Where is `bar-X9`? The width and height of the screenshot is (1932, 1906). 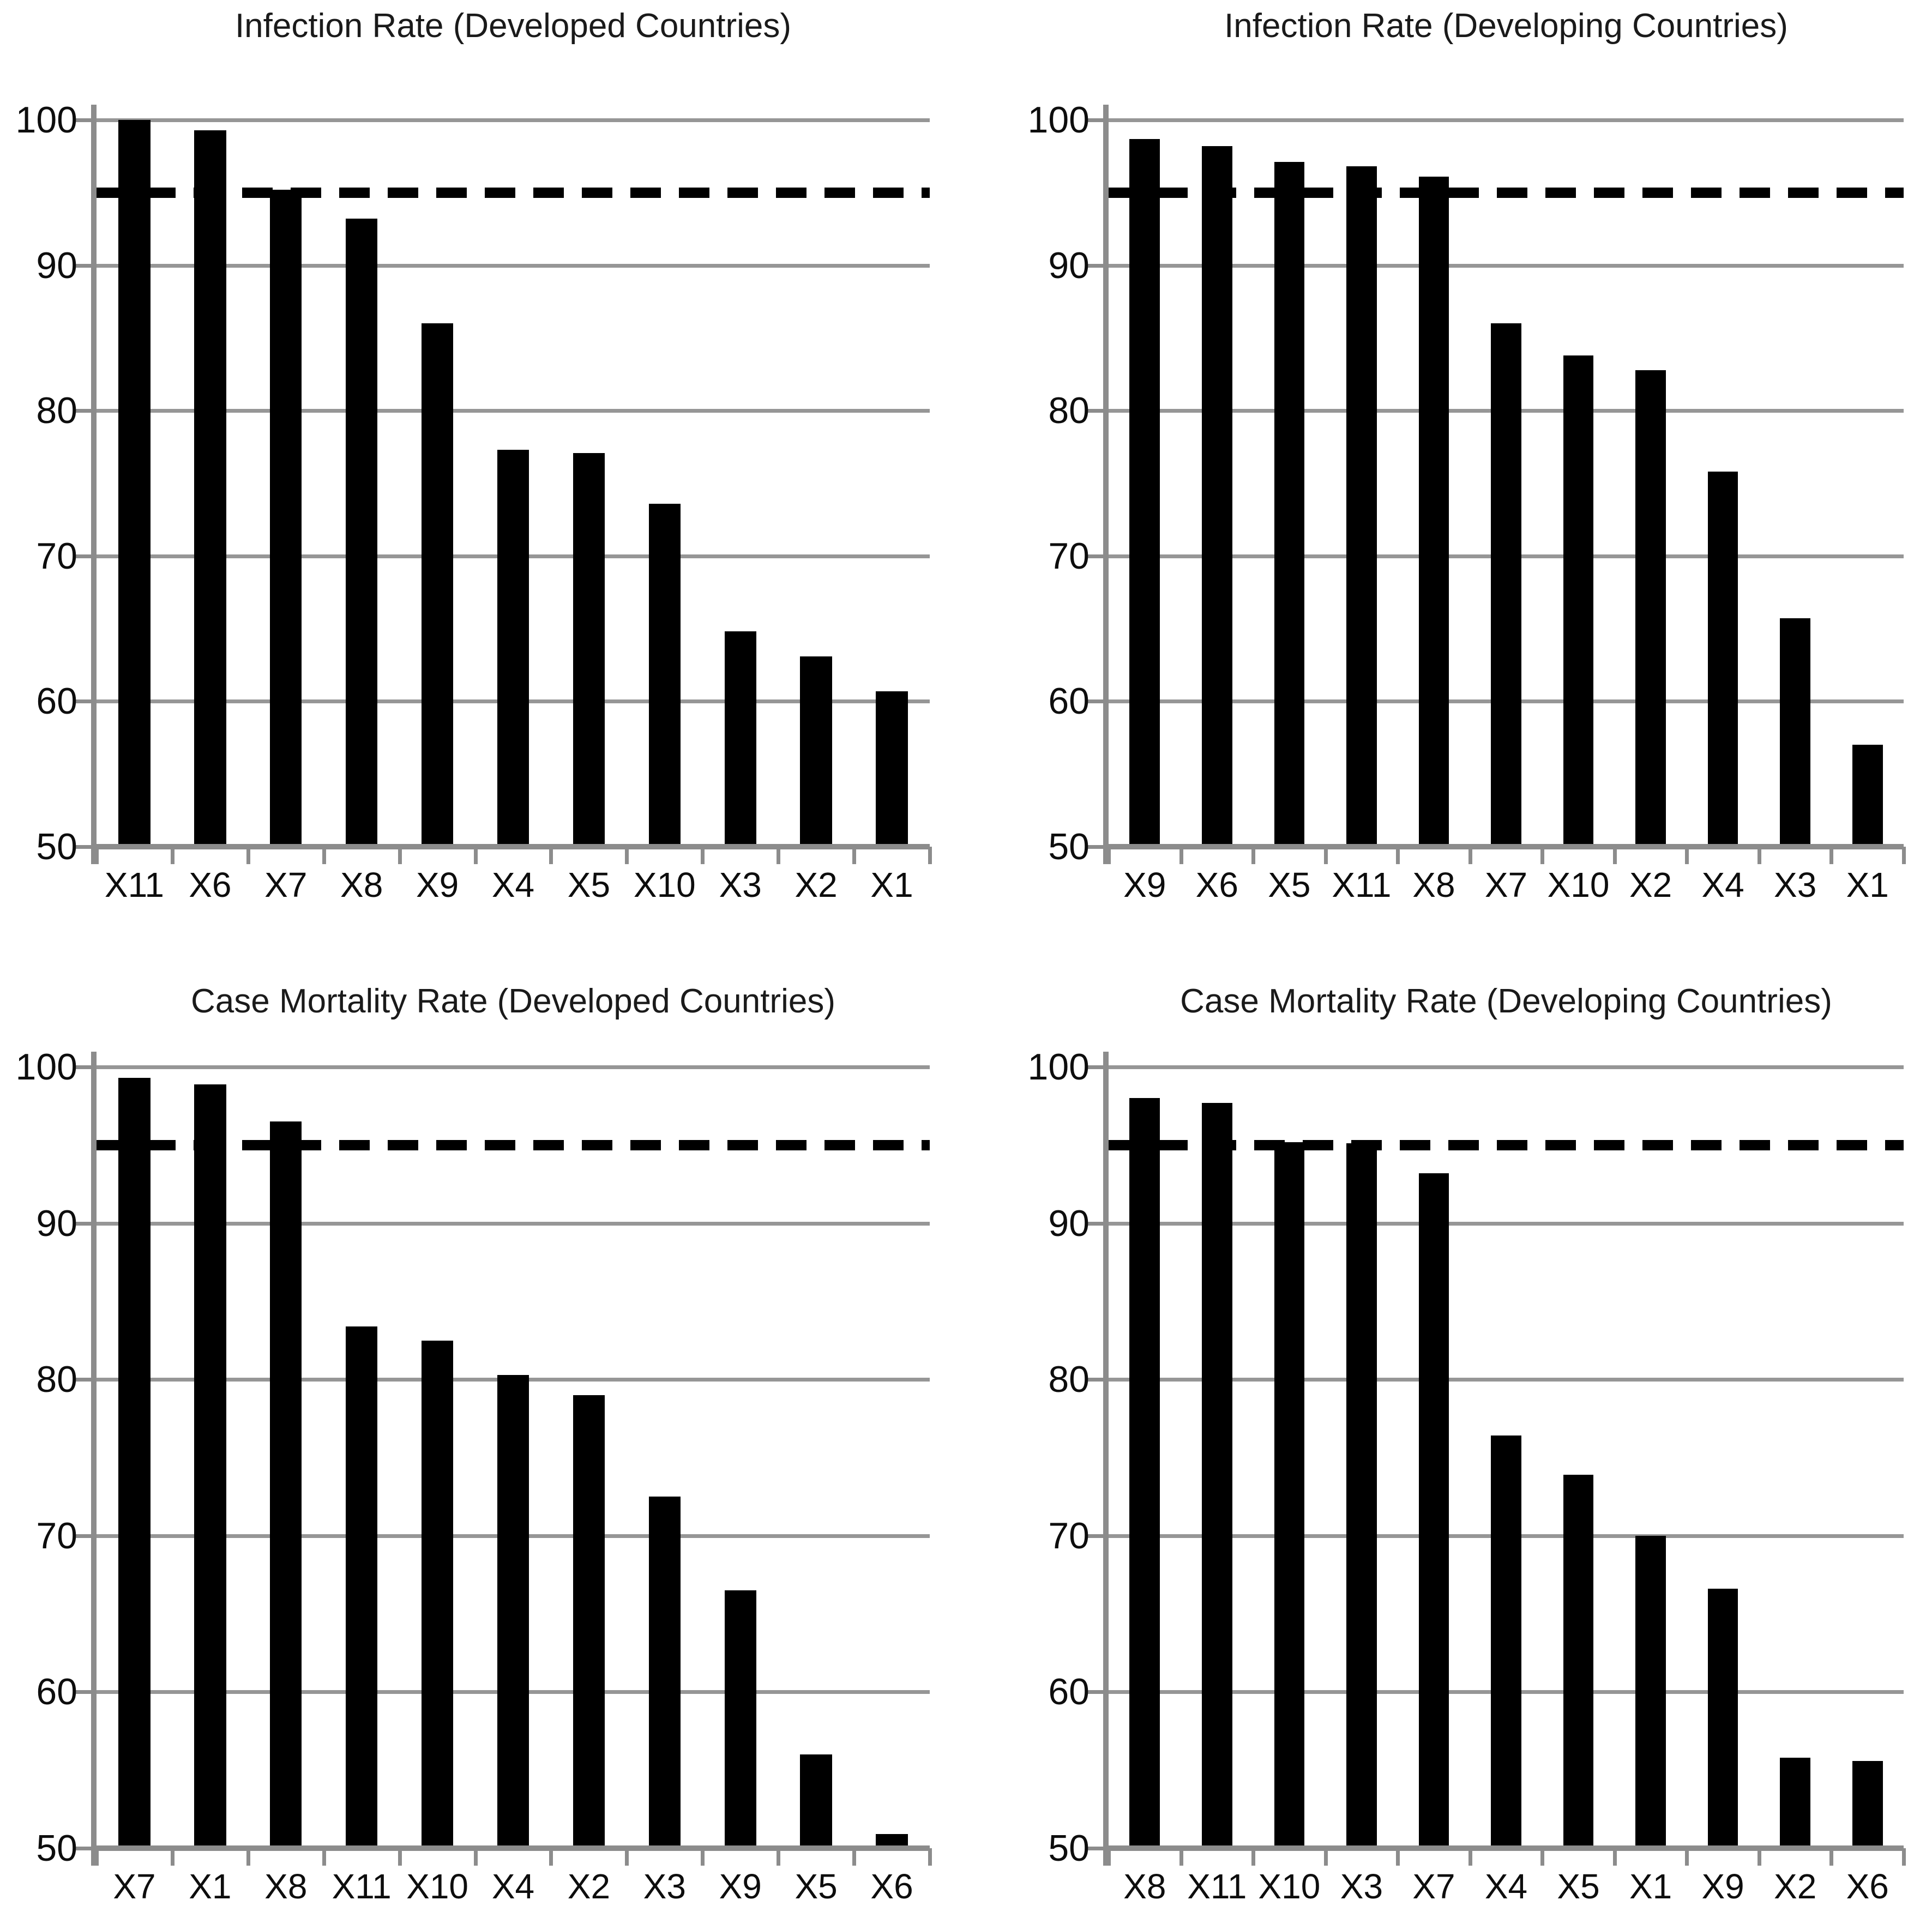
bar-X9 is located at coordinates (1722, 1719).